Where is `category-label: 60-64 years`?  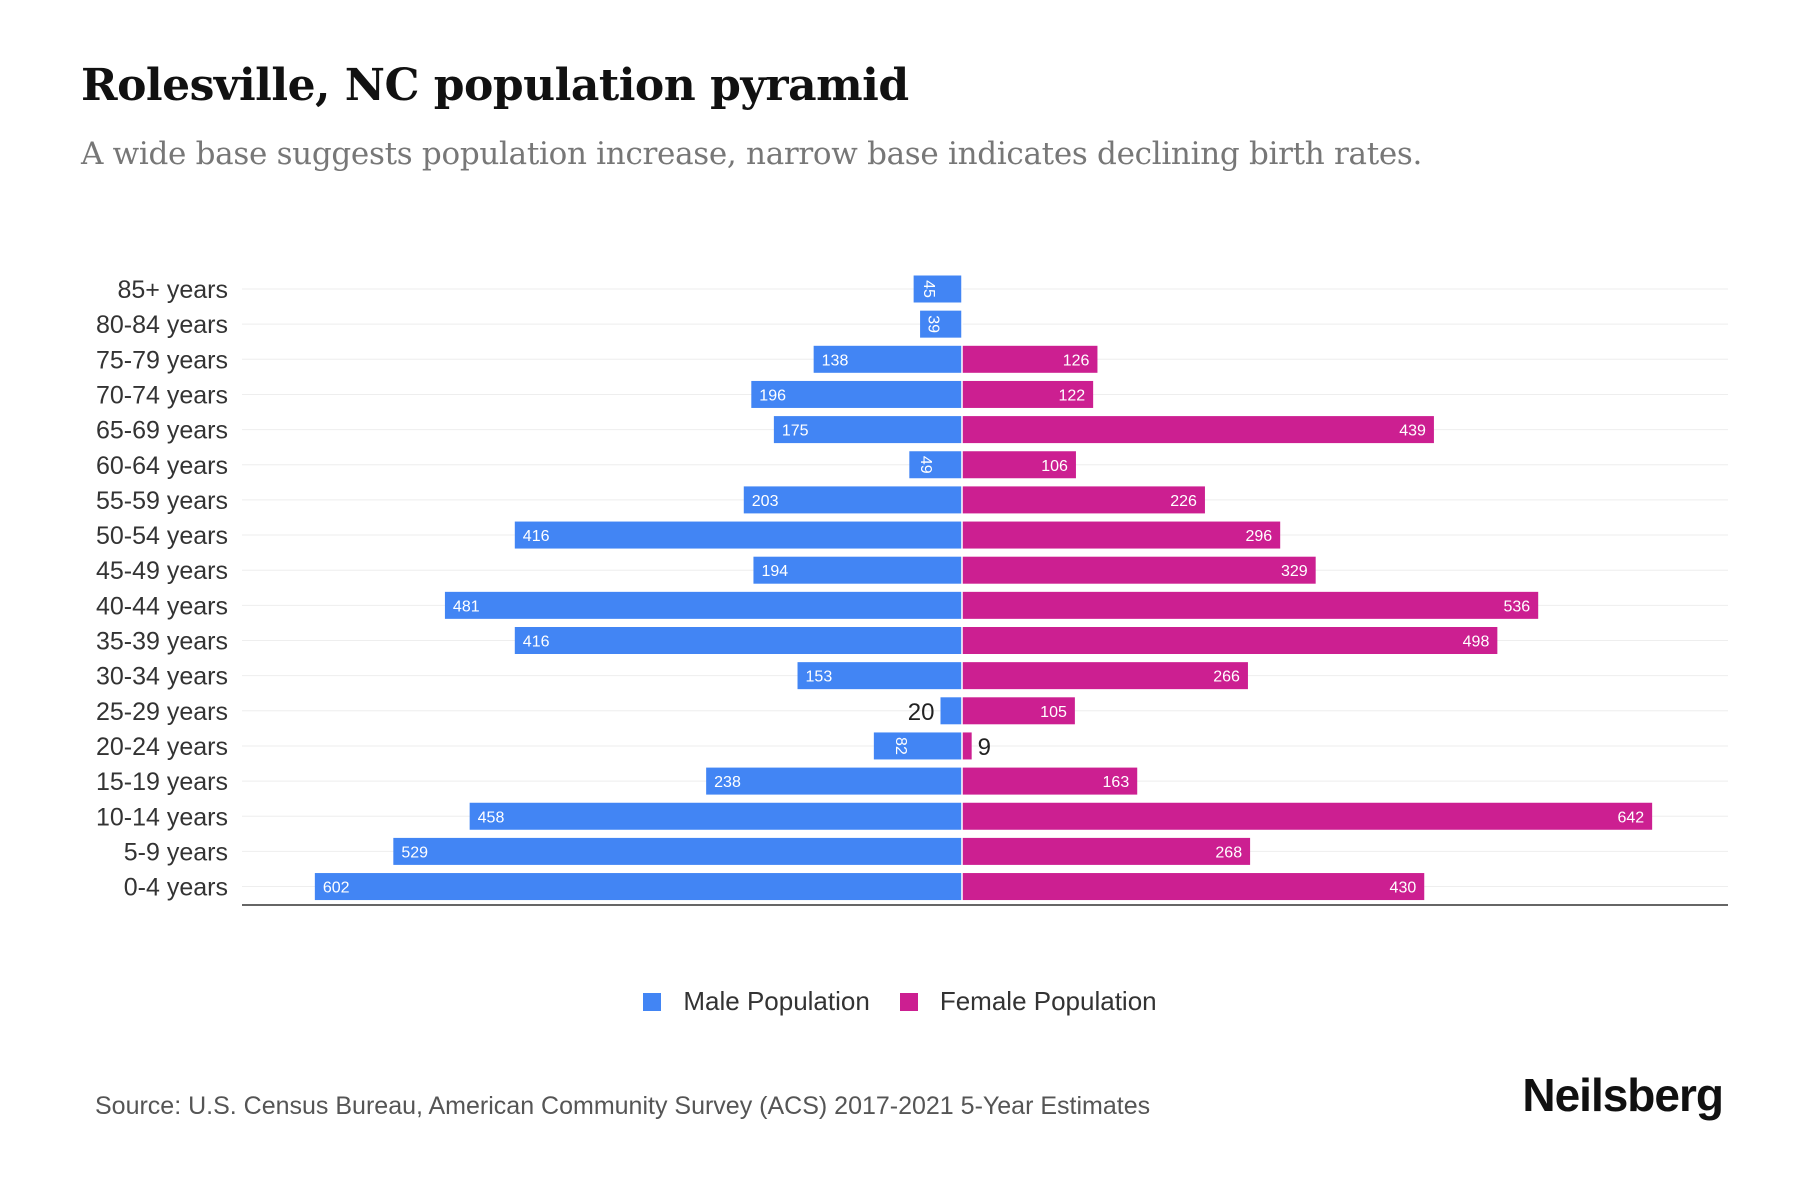
category-label: 60-64 years is located at coordinates (162, 466).